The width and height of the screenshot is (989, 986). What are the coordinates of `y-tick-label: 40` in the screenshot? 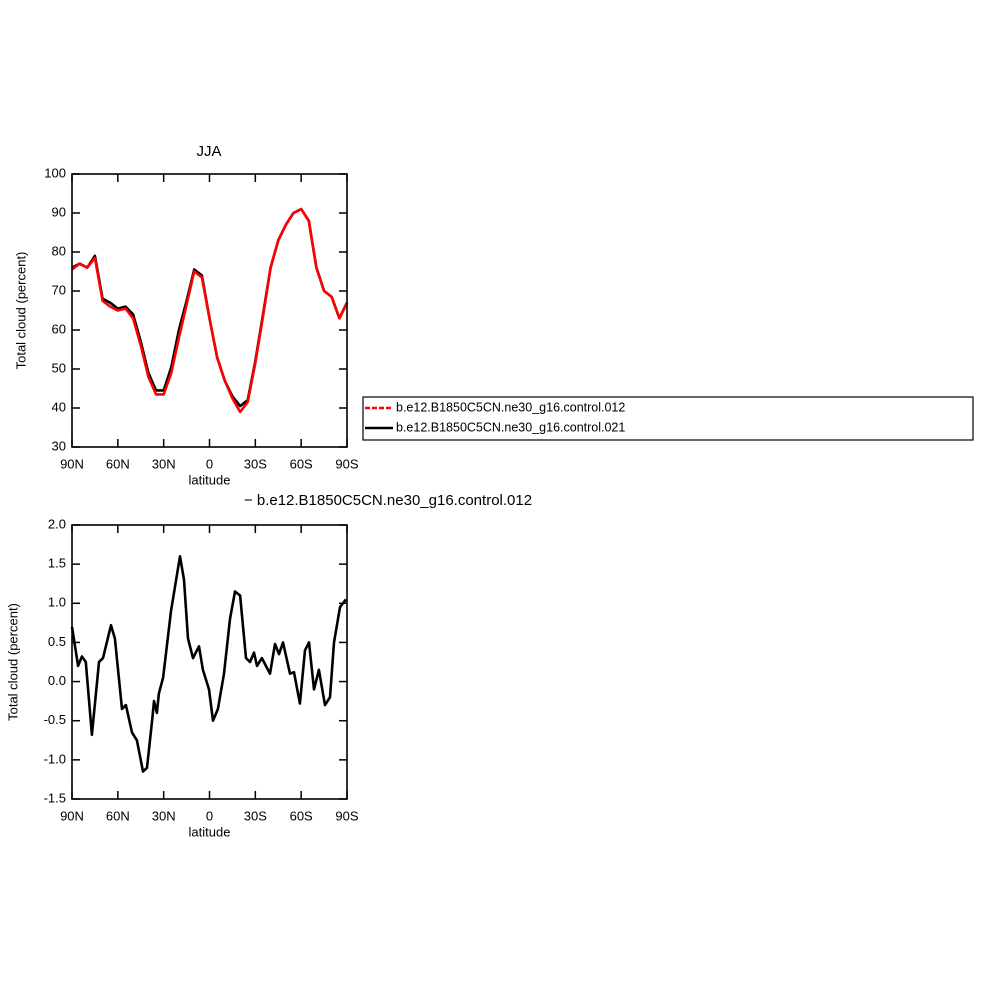 It's located at (59, 406).